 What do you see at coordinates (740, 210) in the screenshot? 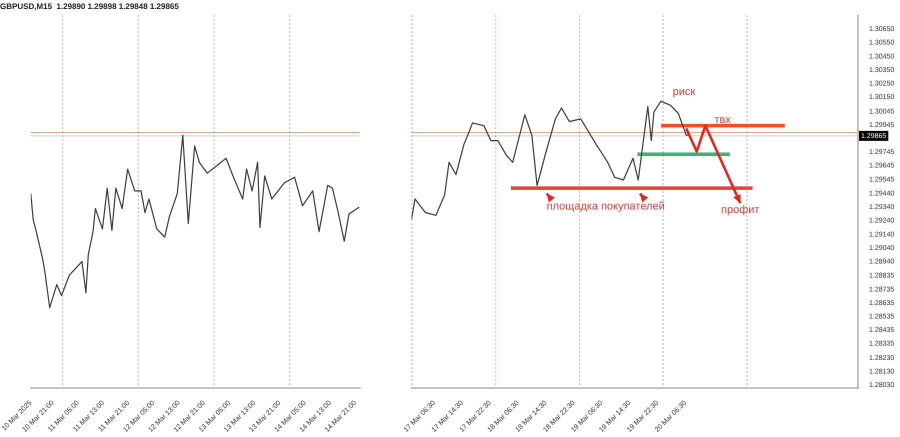
I see `annotation: профит` at bounding box center [740, 210].